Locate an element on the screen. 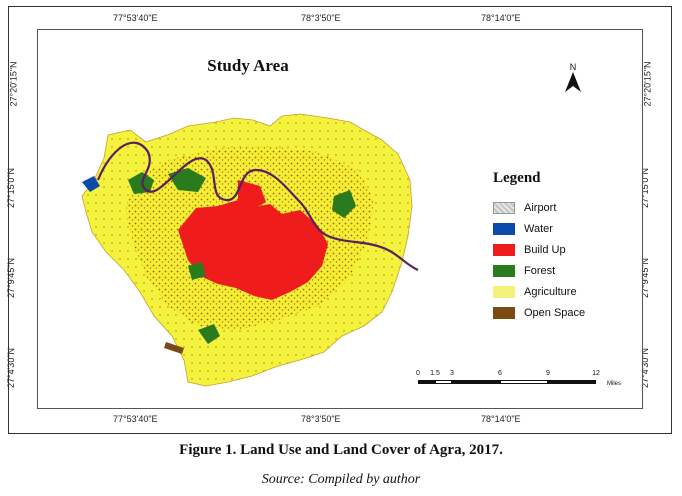  scale-label-1: 1.5 is located at coordinates (435, 373).